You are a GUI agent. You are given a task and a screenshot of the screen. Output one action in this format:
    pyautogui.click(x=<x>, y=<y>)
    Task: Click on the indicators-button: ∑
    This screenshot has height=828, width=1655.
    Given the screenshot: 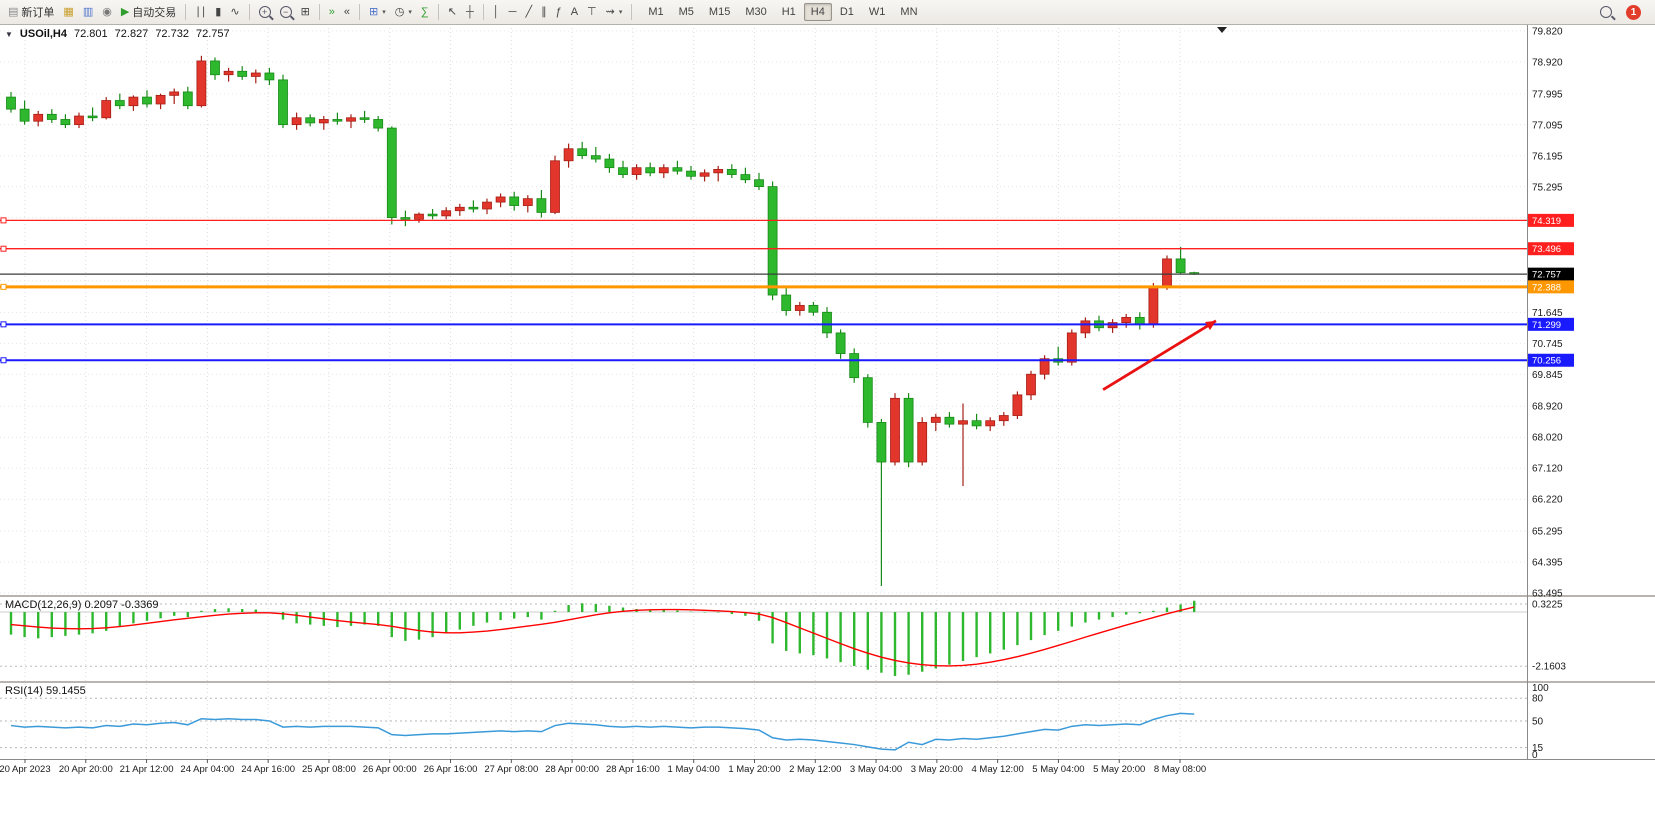 What is the action you would take?
    pyautogui.click(x=425, y=12)
    